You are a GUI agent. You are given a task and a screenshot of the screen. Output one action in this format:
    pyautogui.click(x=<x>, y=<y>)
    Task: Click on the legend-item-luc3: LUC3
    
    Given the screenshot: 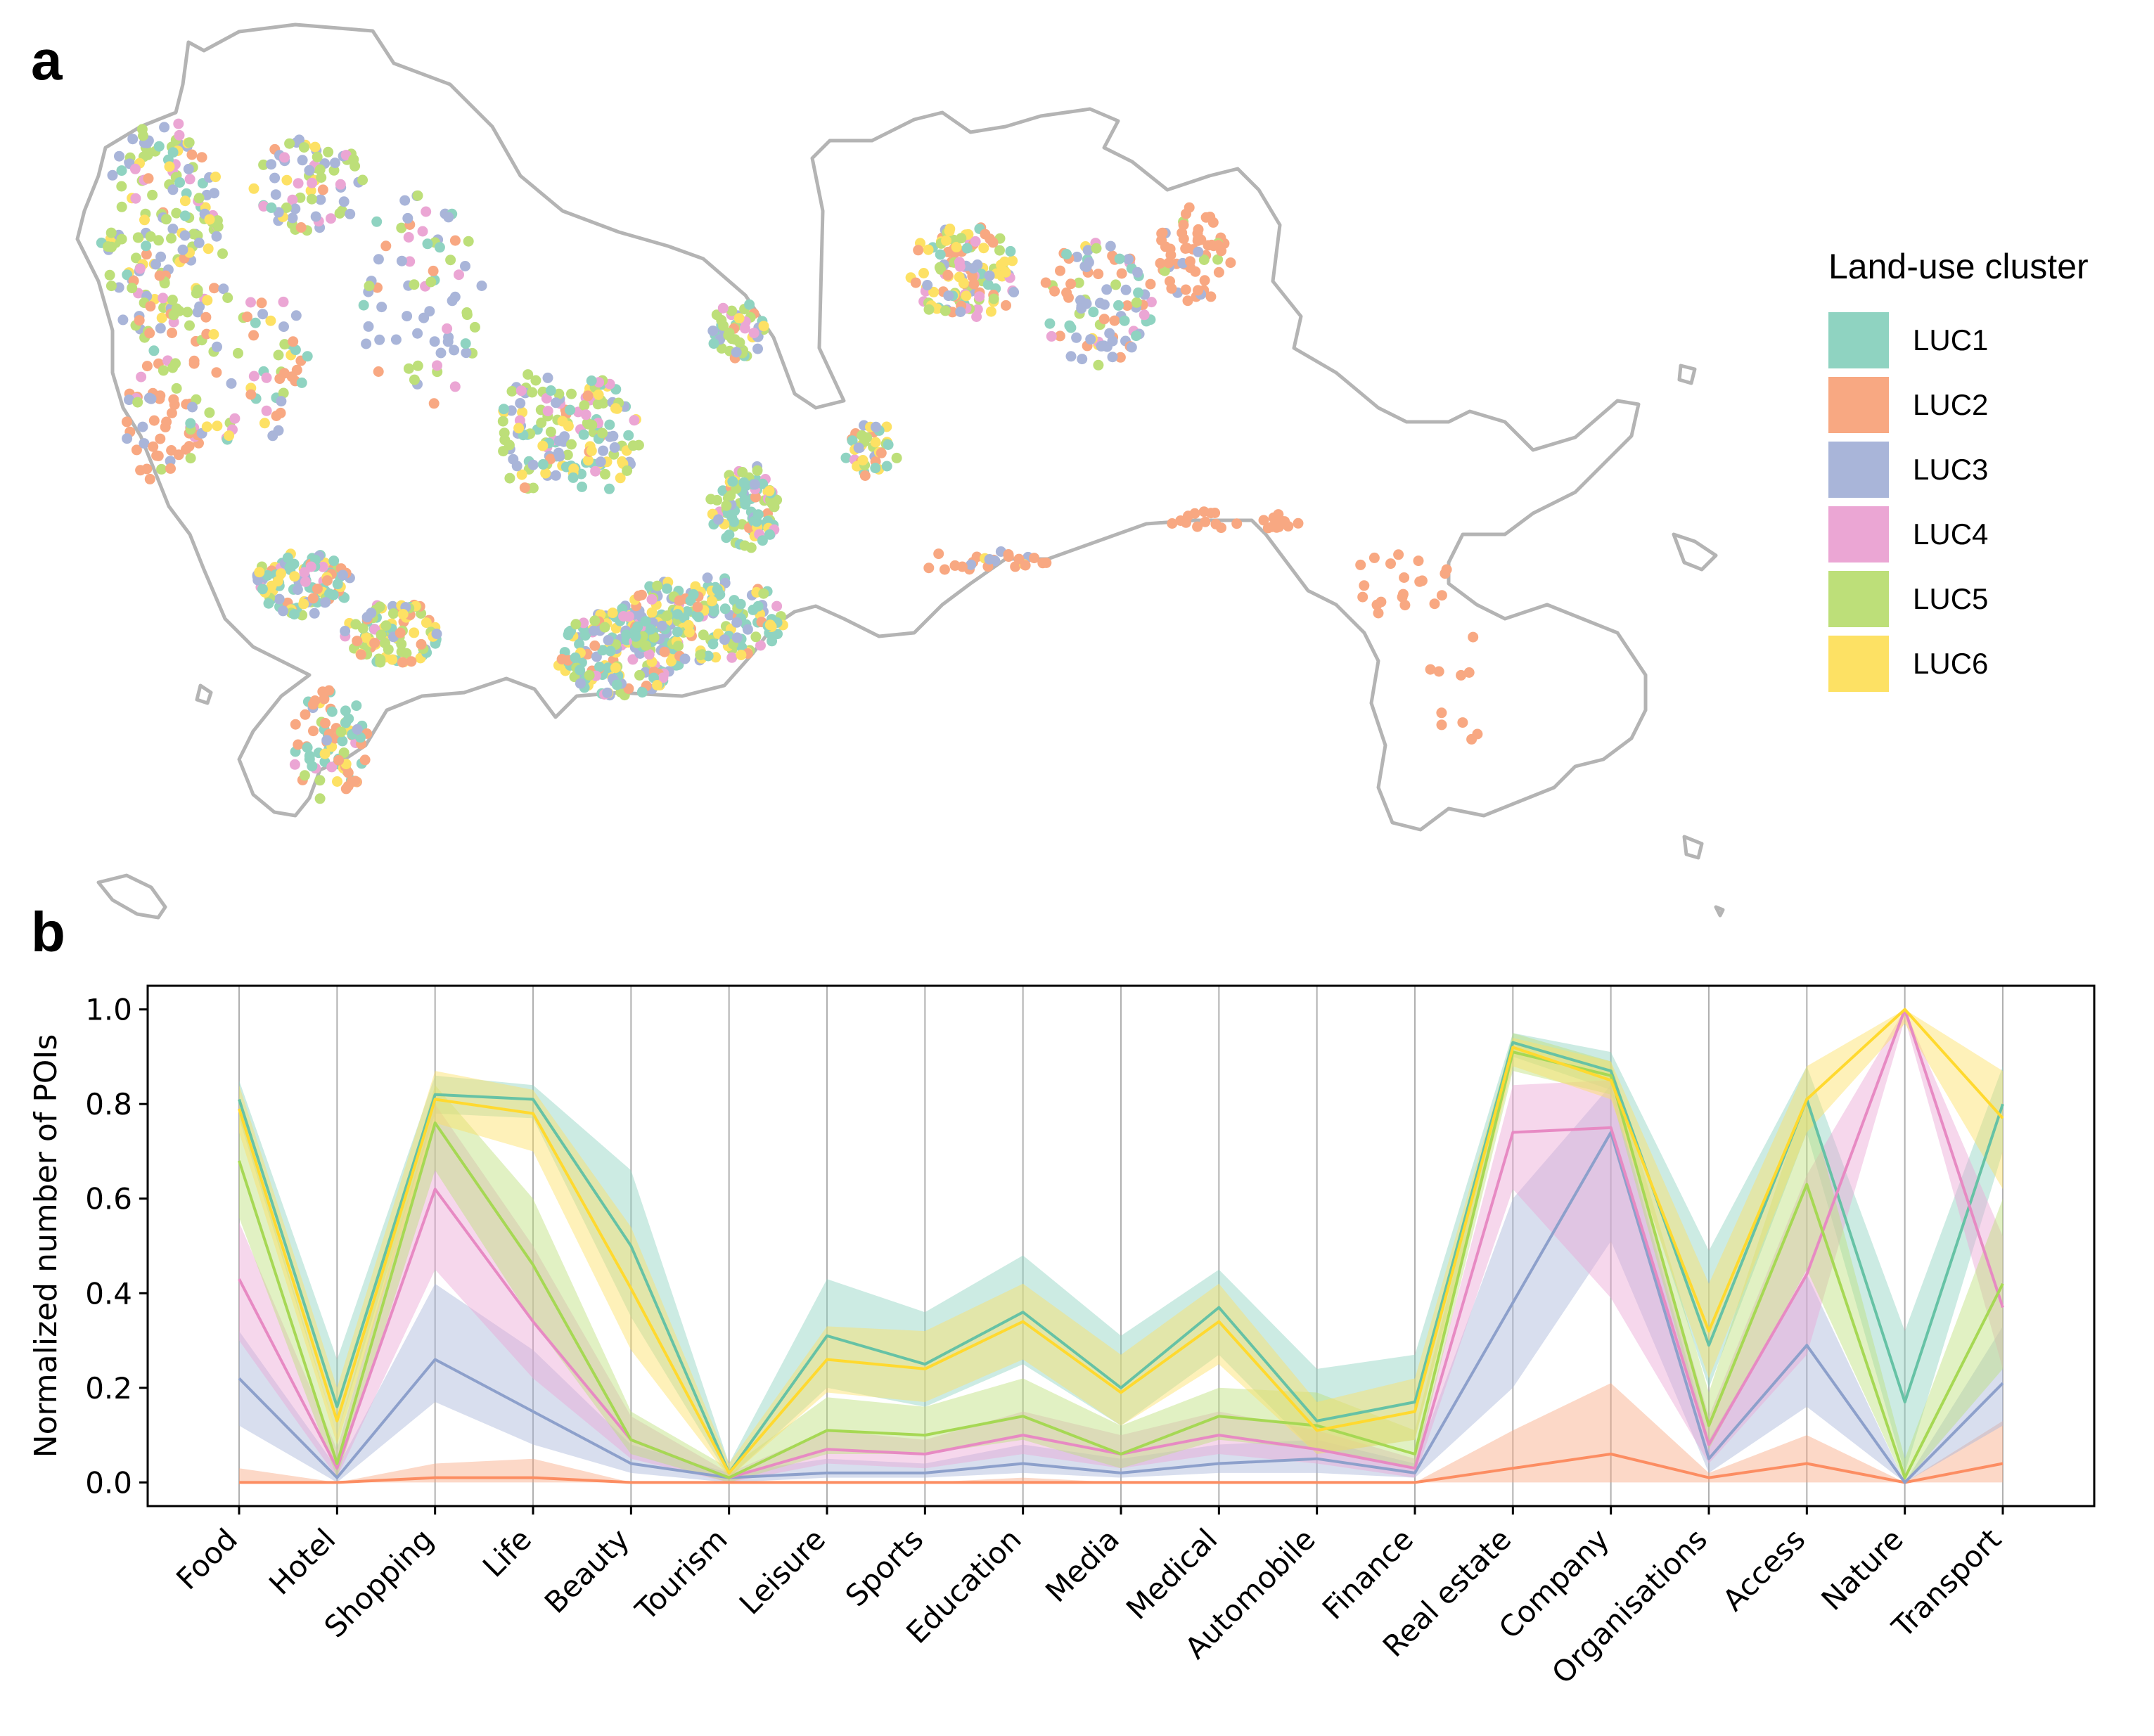 What is the action you would take?
    pyautogui.click(x=1990, y=469)
    